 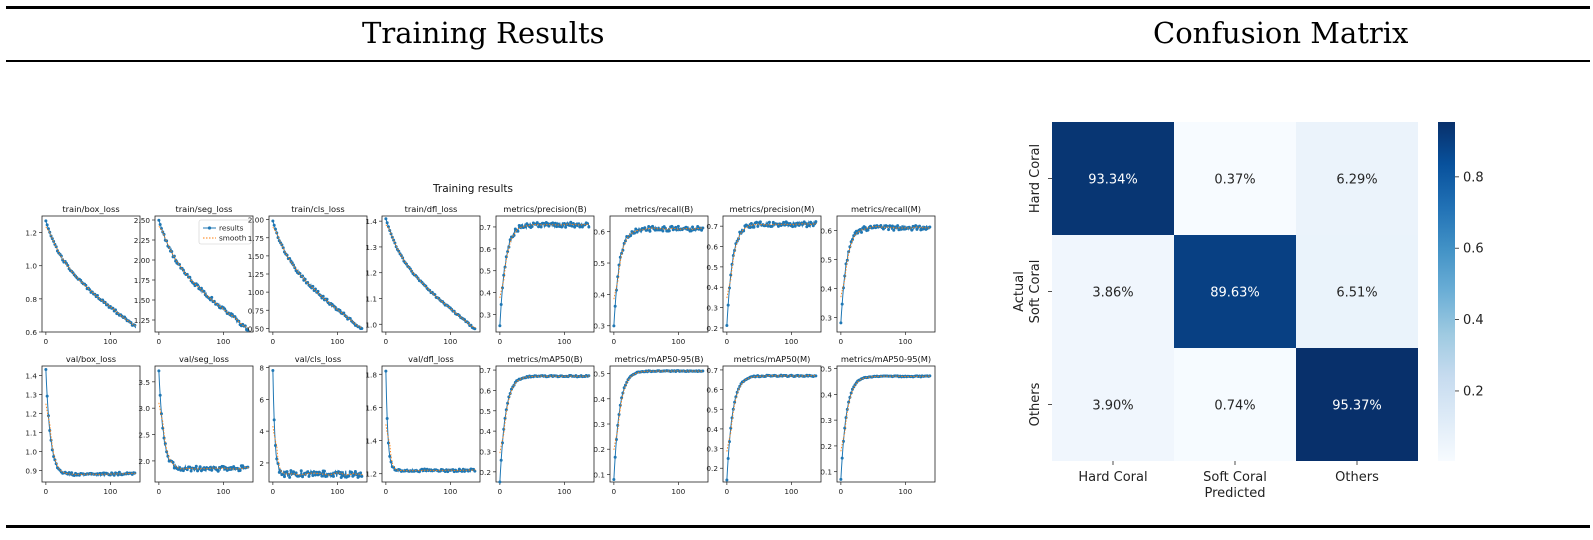 I want to click on cm-y-axis-label: Actual, so click(x=1019, y=291).